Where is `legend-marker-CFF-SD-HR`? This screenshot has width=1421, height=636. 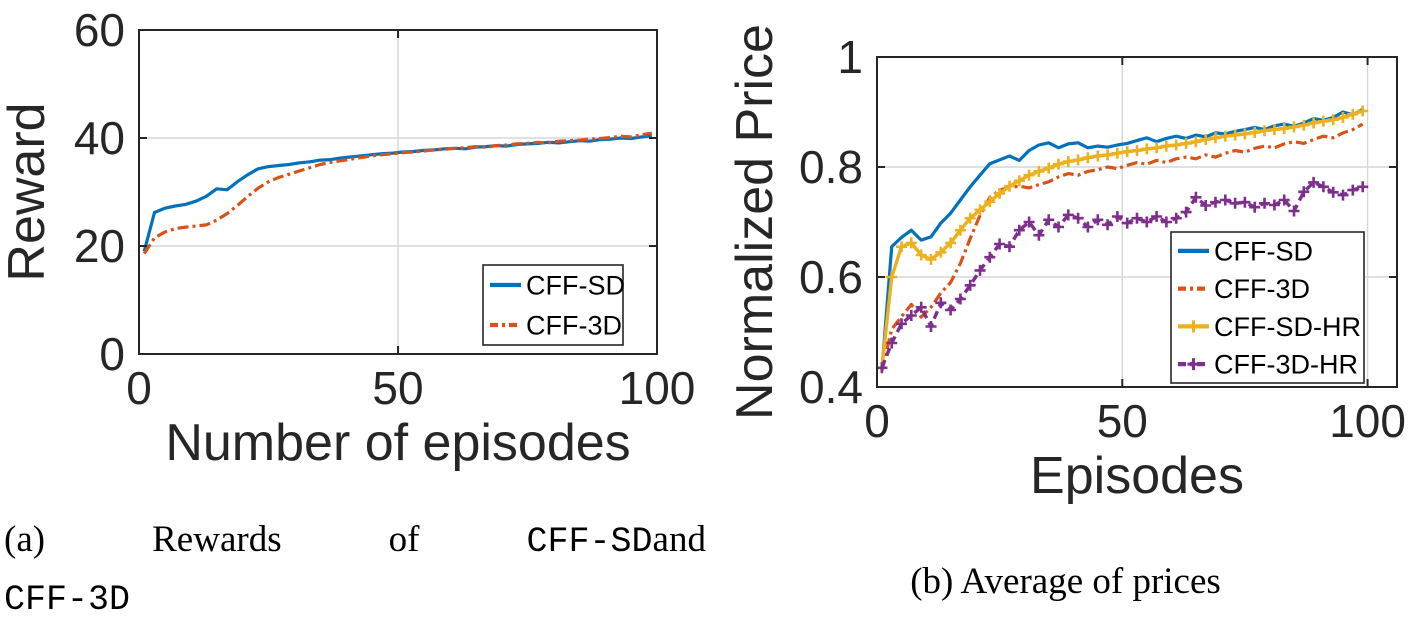
legend-marker-CFF-SD-HR is located at coordinates (1193, 326).